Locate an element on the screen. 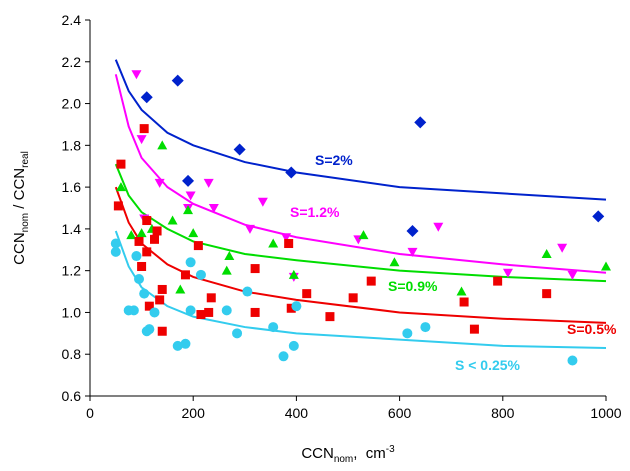 Image resolution: width=630 pixels, height=471 pixels. y-tick-label: 1.2 is located at coordinates (72, 271).